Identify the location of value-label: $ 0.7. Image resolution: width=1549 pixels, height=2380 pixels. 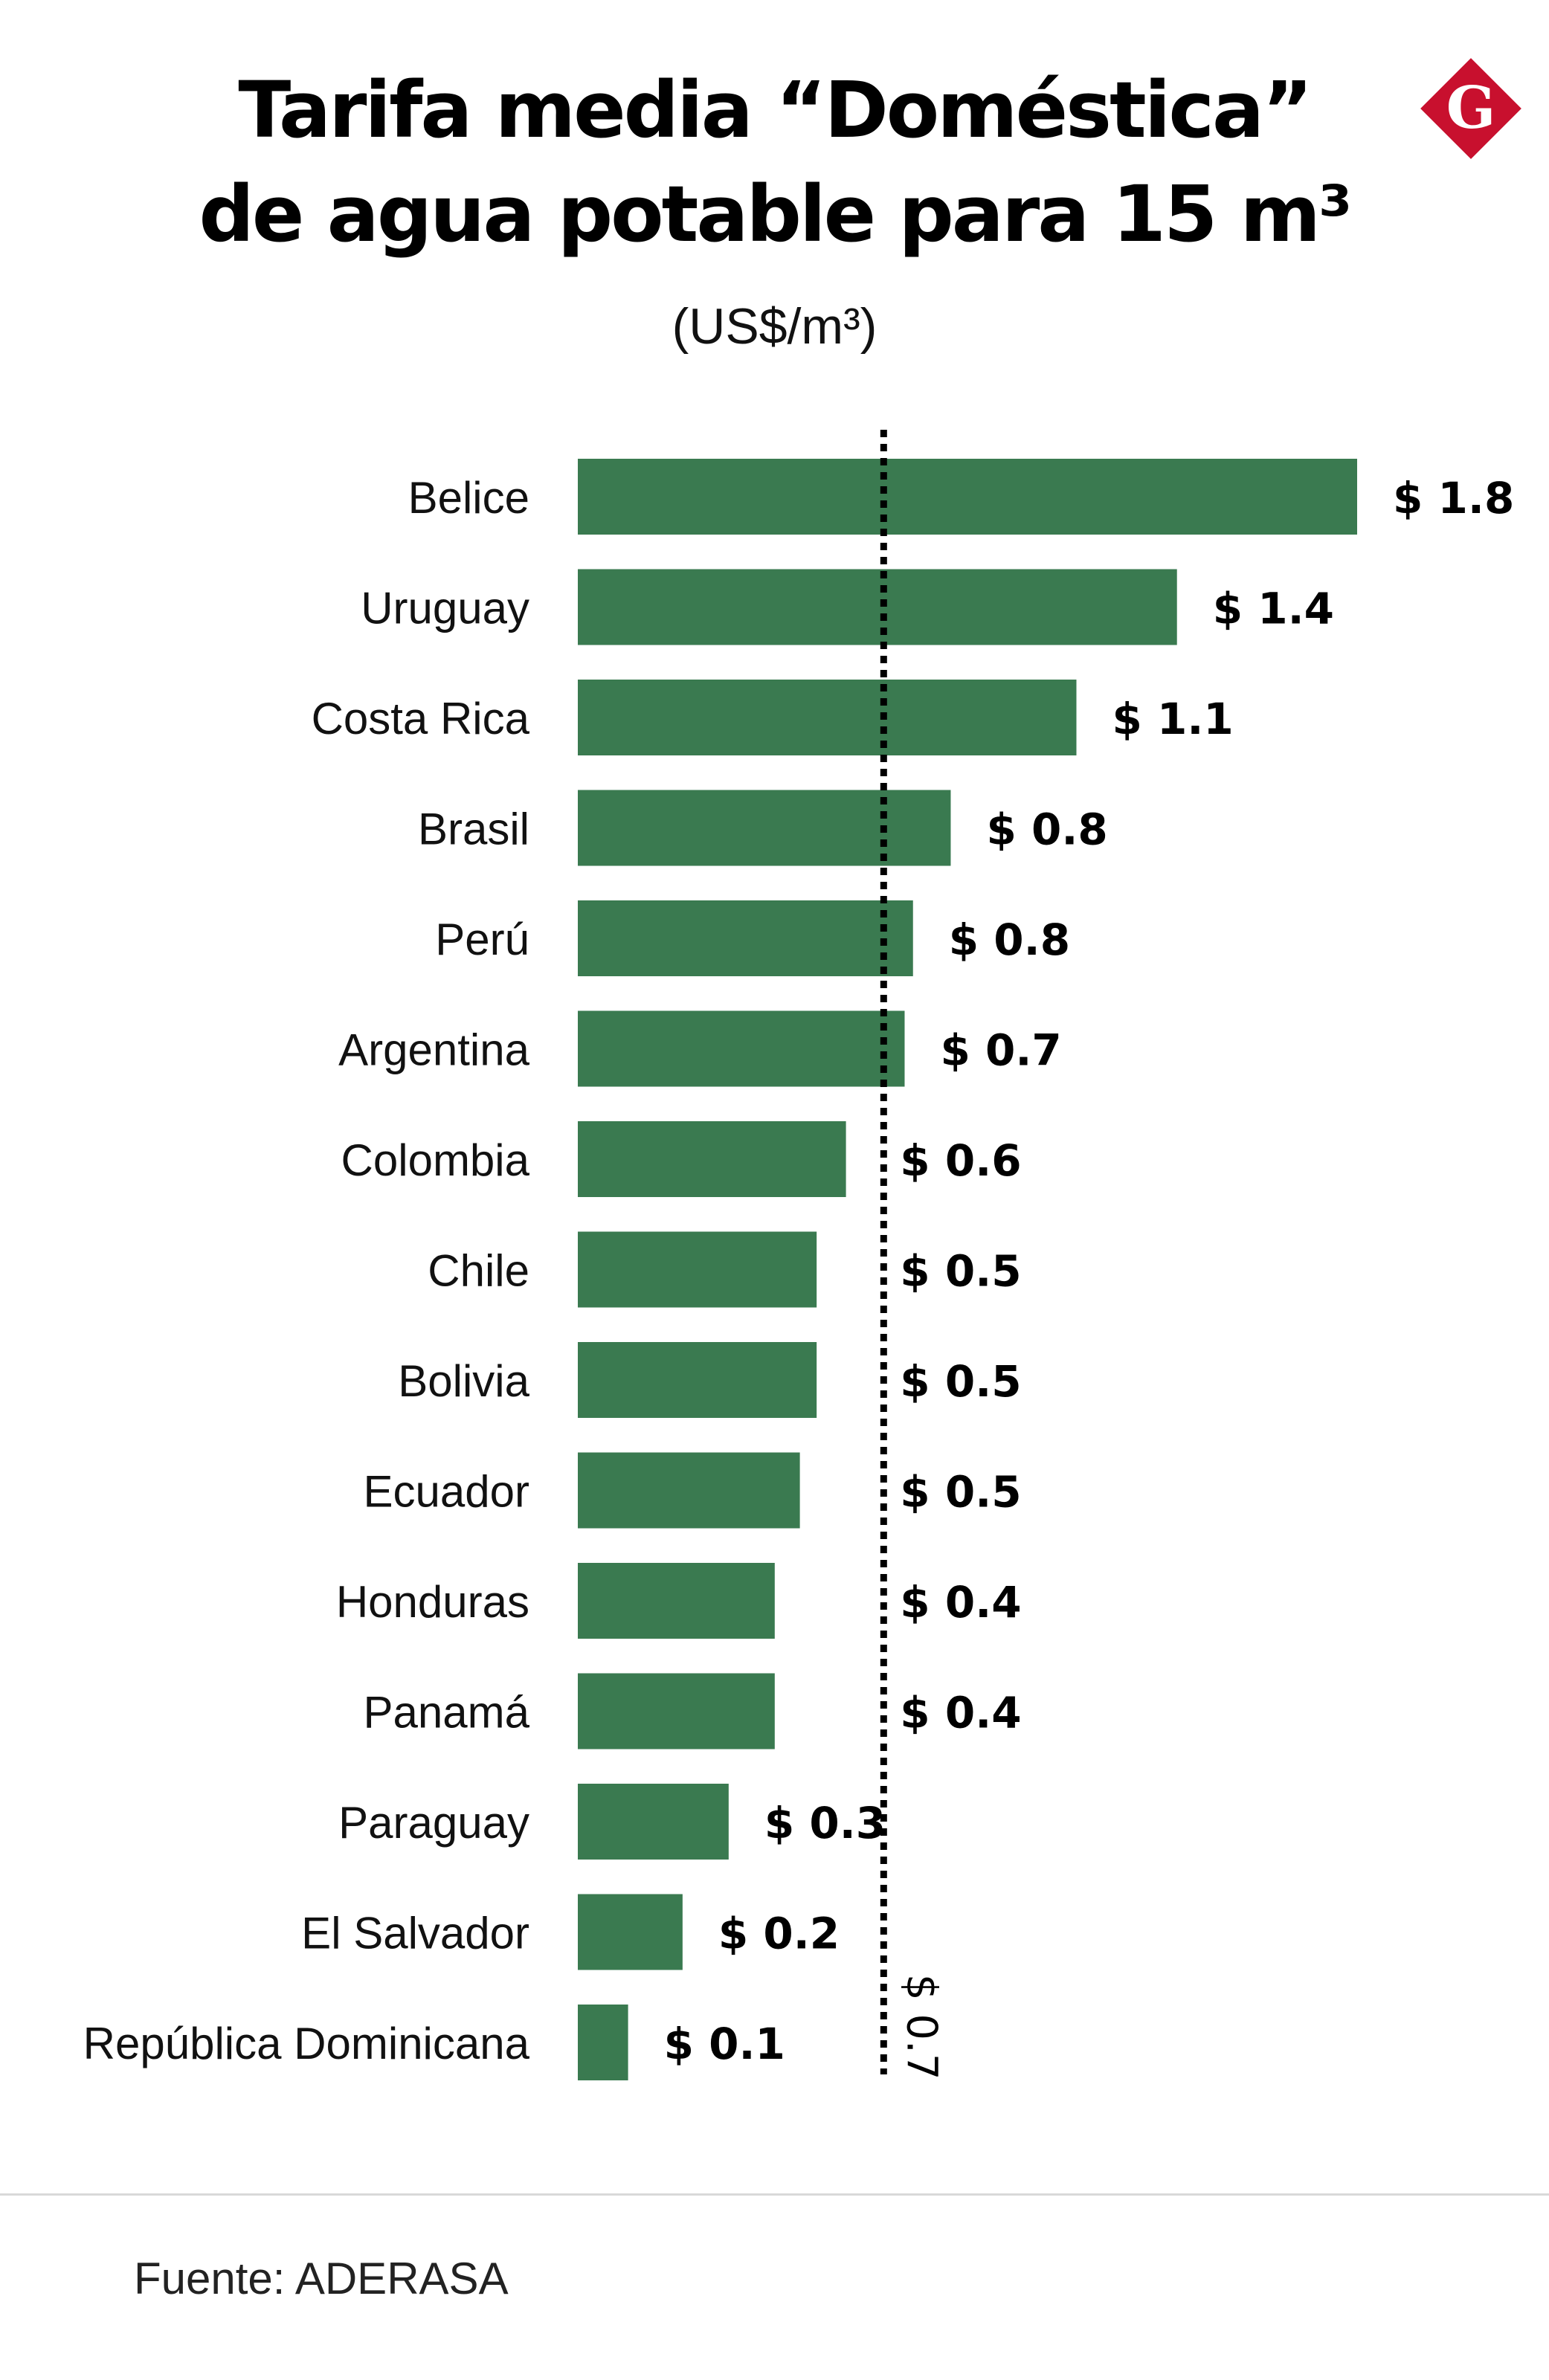
(1000, 1050).